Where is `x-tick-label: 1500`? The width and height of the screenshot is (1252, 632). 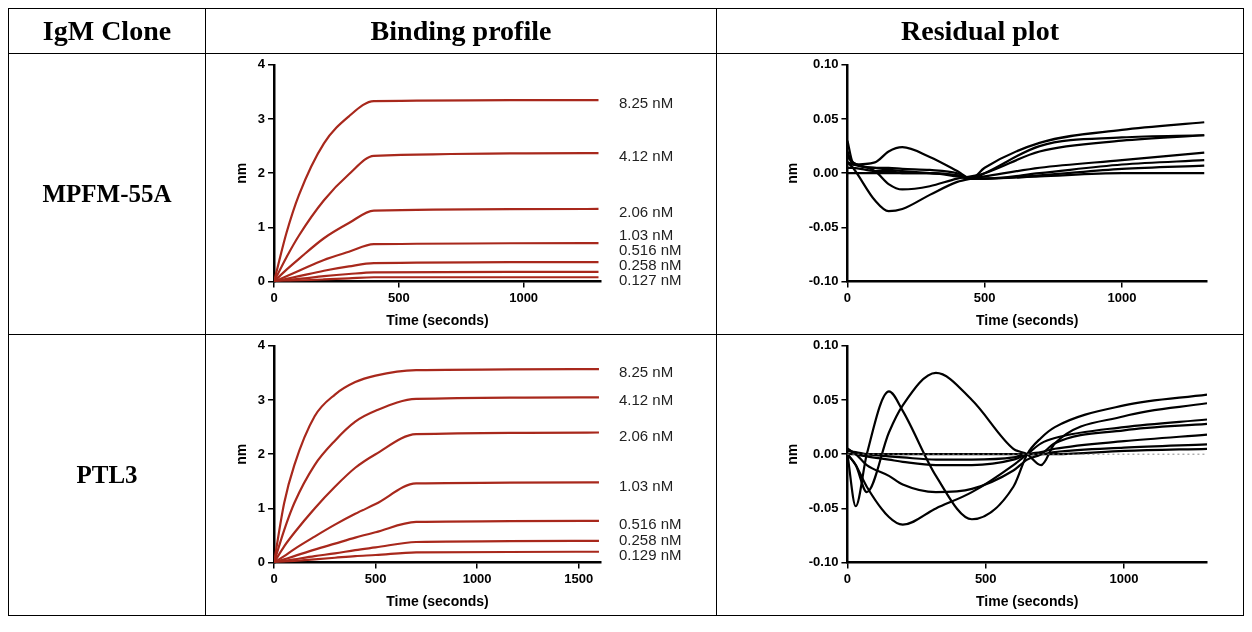
x-tick-label: 1500 is located at coordinates (579, 578).